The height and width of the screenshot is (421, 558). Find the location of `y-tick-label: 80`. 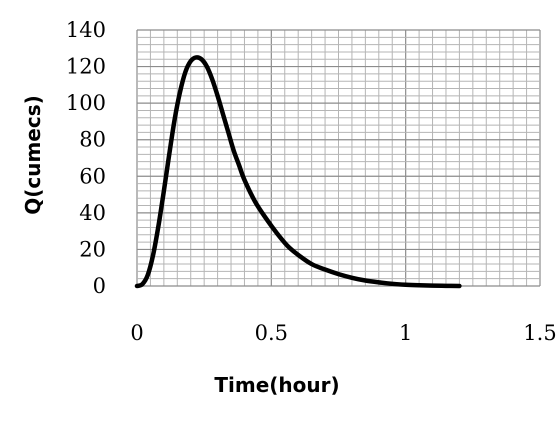

y-tick-label: 80 is located at coordinates (92, 140).